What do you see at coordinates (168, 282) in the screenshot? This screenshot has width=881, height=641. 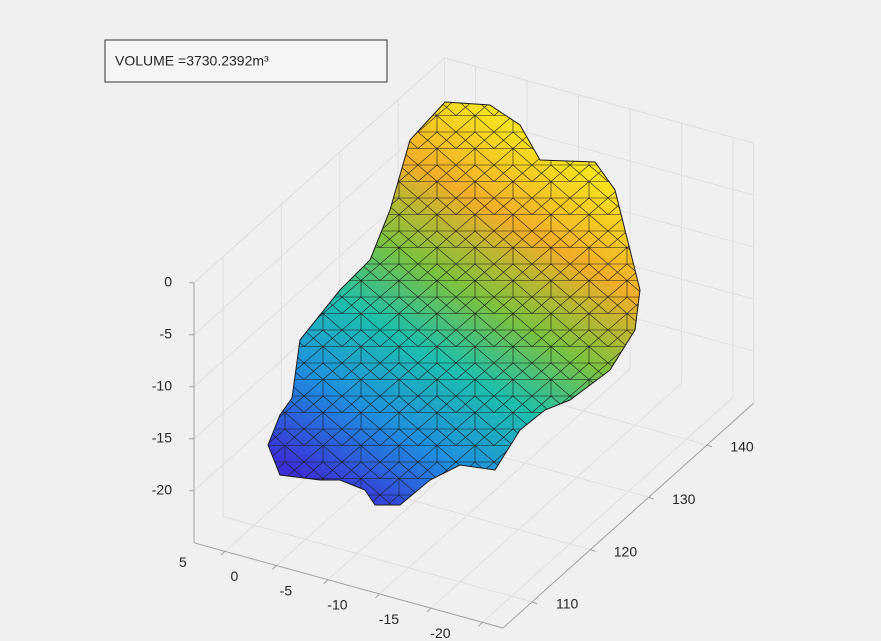 I see `z-tick-label: 0` at bounding box center [168, 282].